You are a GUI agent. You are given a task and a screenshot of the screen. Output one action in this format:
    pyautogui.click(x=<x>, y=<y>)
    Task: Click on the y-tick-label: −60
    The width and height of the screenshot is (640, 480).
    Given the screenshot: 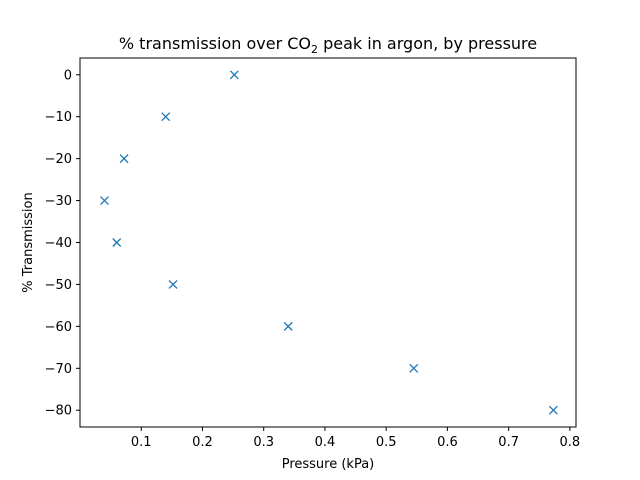 What is the action you would take?
    pyautogui.click(x=58, y=327)
    